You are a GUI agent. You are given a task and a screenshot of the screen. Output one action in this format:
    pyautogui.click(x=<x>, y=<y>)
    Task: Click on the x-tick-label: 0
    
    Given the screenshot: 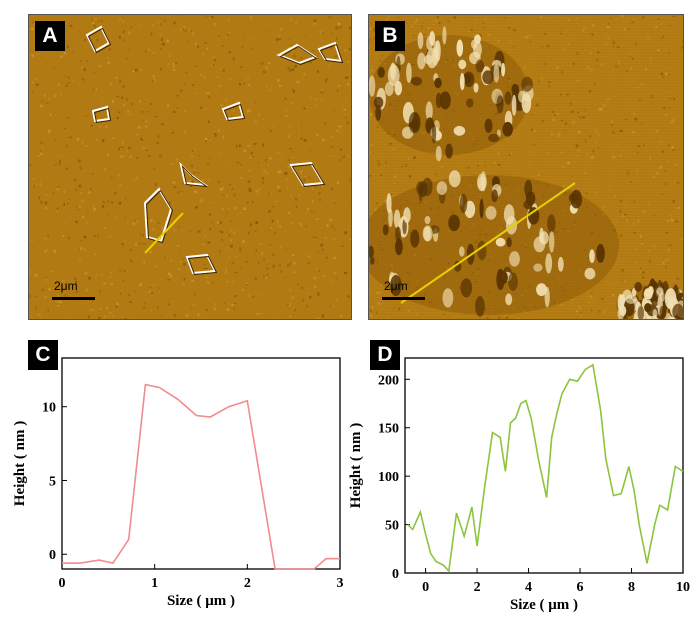 What is the action you would take?
    pyautogui.click(x=425, y=587)
    